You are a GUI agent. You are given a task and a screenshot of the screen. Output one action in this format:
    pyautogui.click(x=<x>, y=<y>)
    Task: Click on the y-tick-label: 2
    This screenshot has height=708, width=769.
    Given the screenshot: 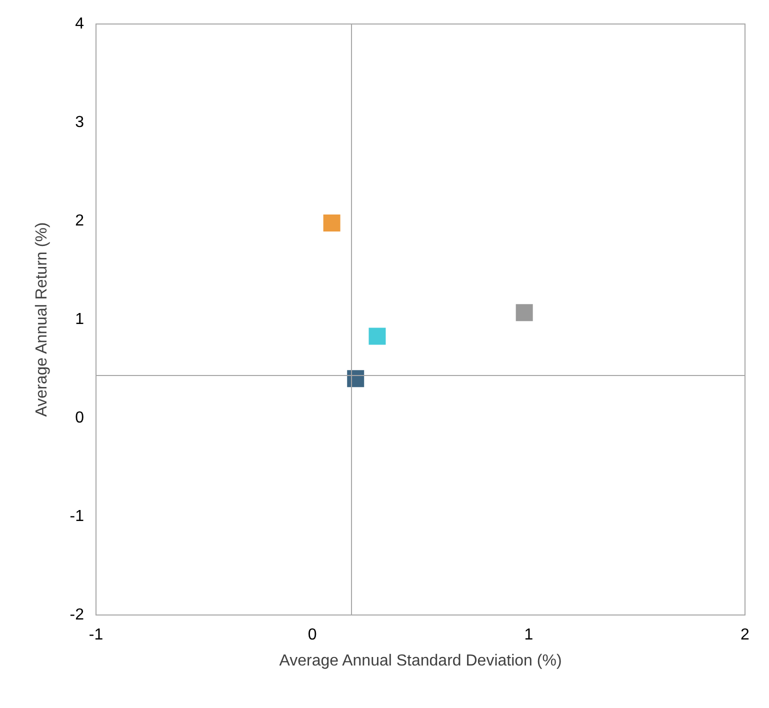 What is the action you would take?
    pyautogui.click(x=79, y=221)
    